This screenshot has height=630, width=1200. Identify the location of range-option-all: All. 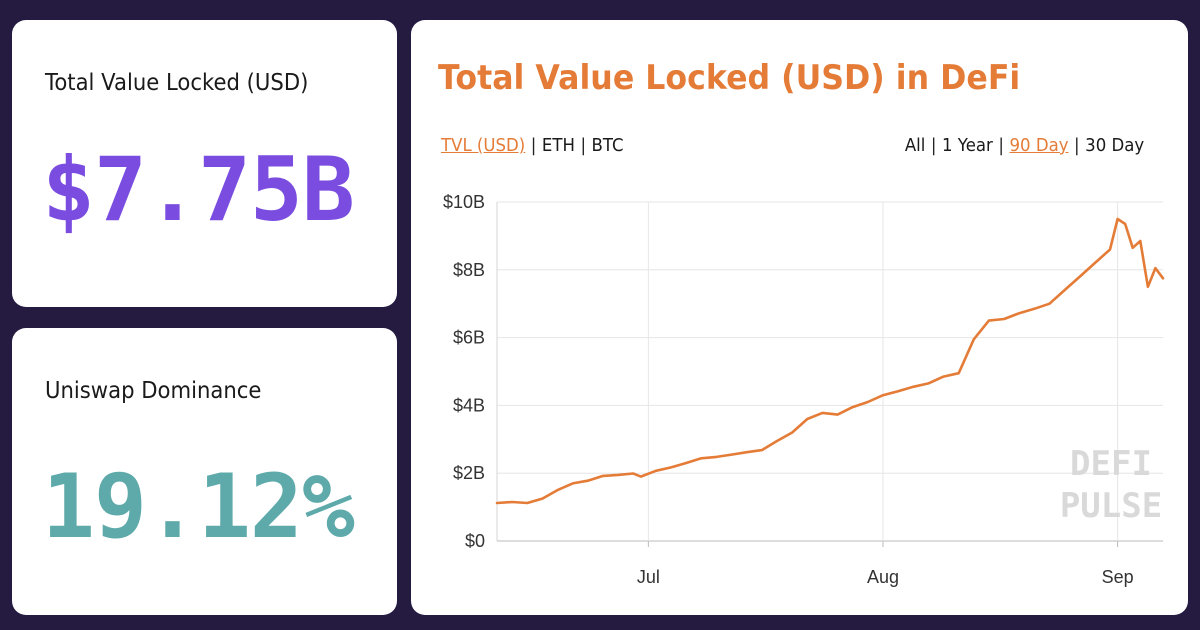
(915, 145).